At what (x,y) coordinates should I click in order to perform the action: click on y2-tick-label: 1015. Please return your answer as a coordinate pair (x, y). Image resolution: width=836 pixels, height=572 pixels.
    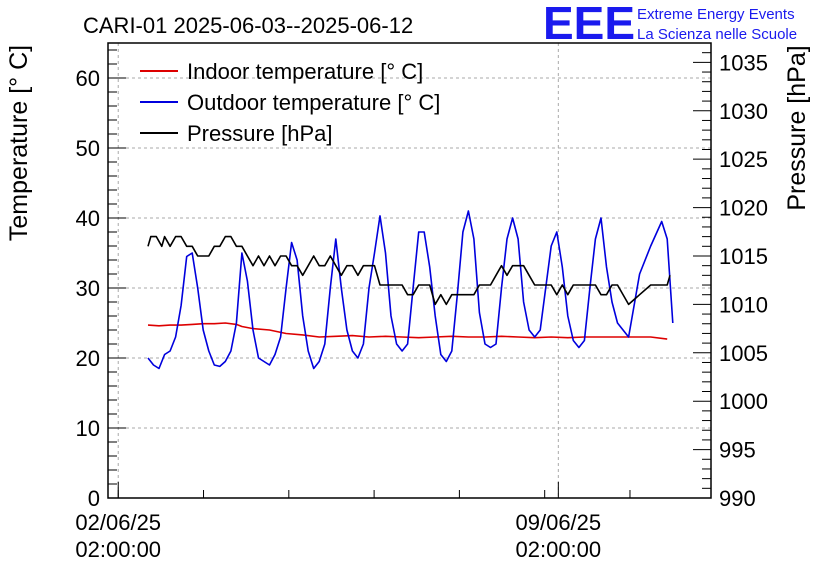
    Looking at the image, I should click on (743, 256).